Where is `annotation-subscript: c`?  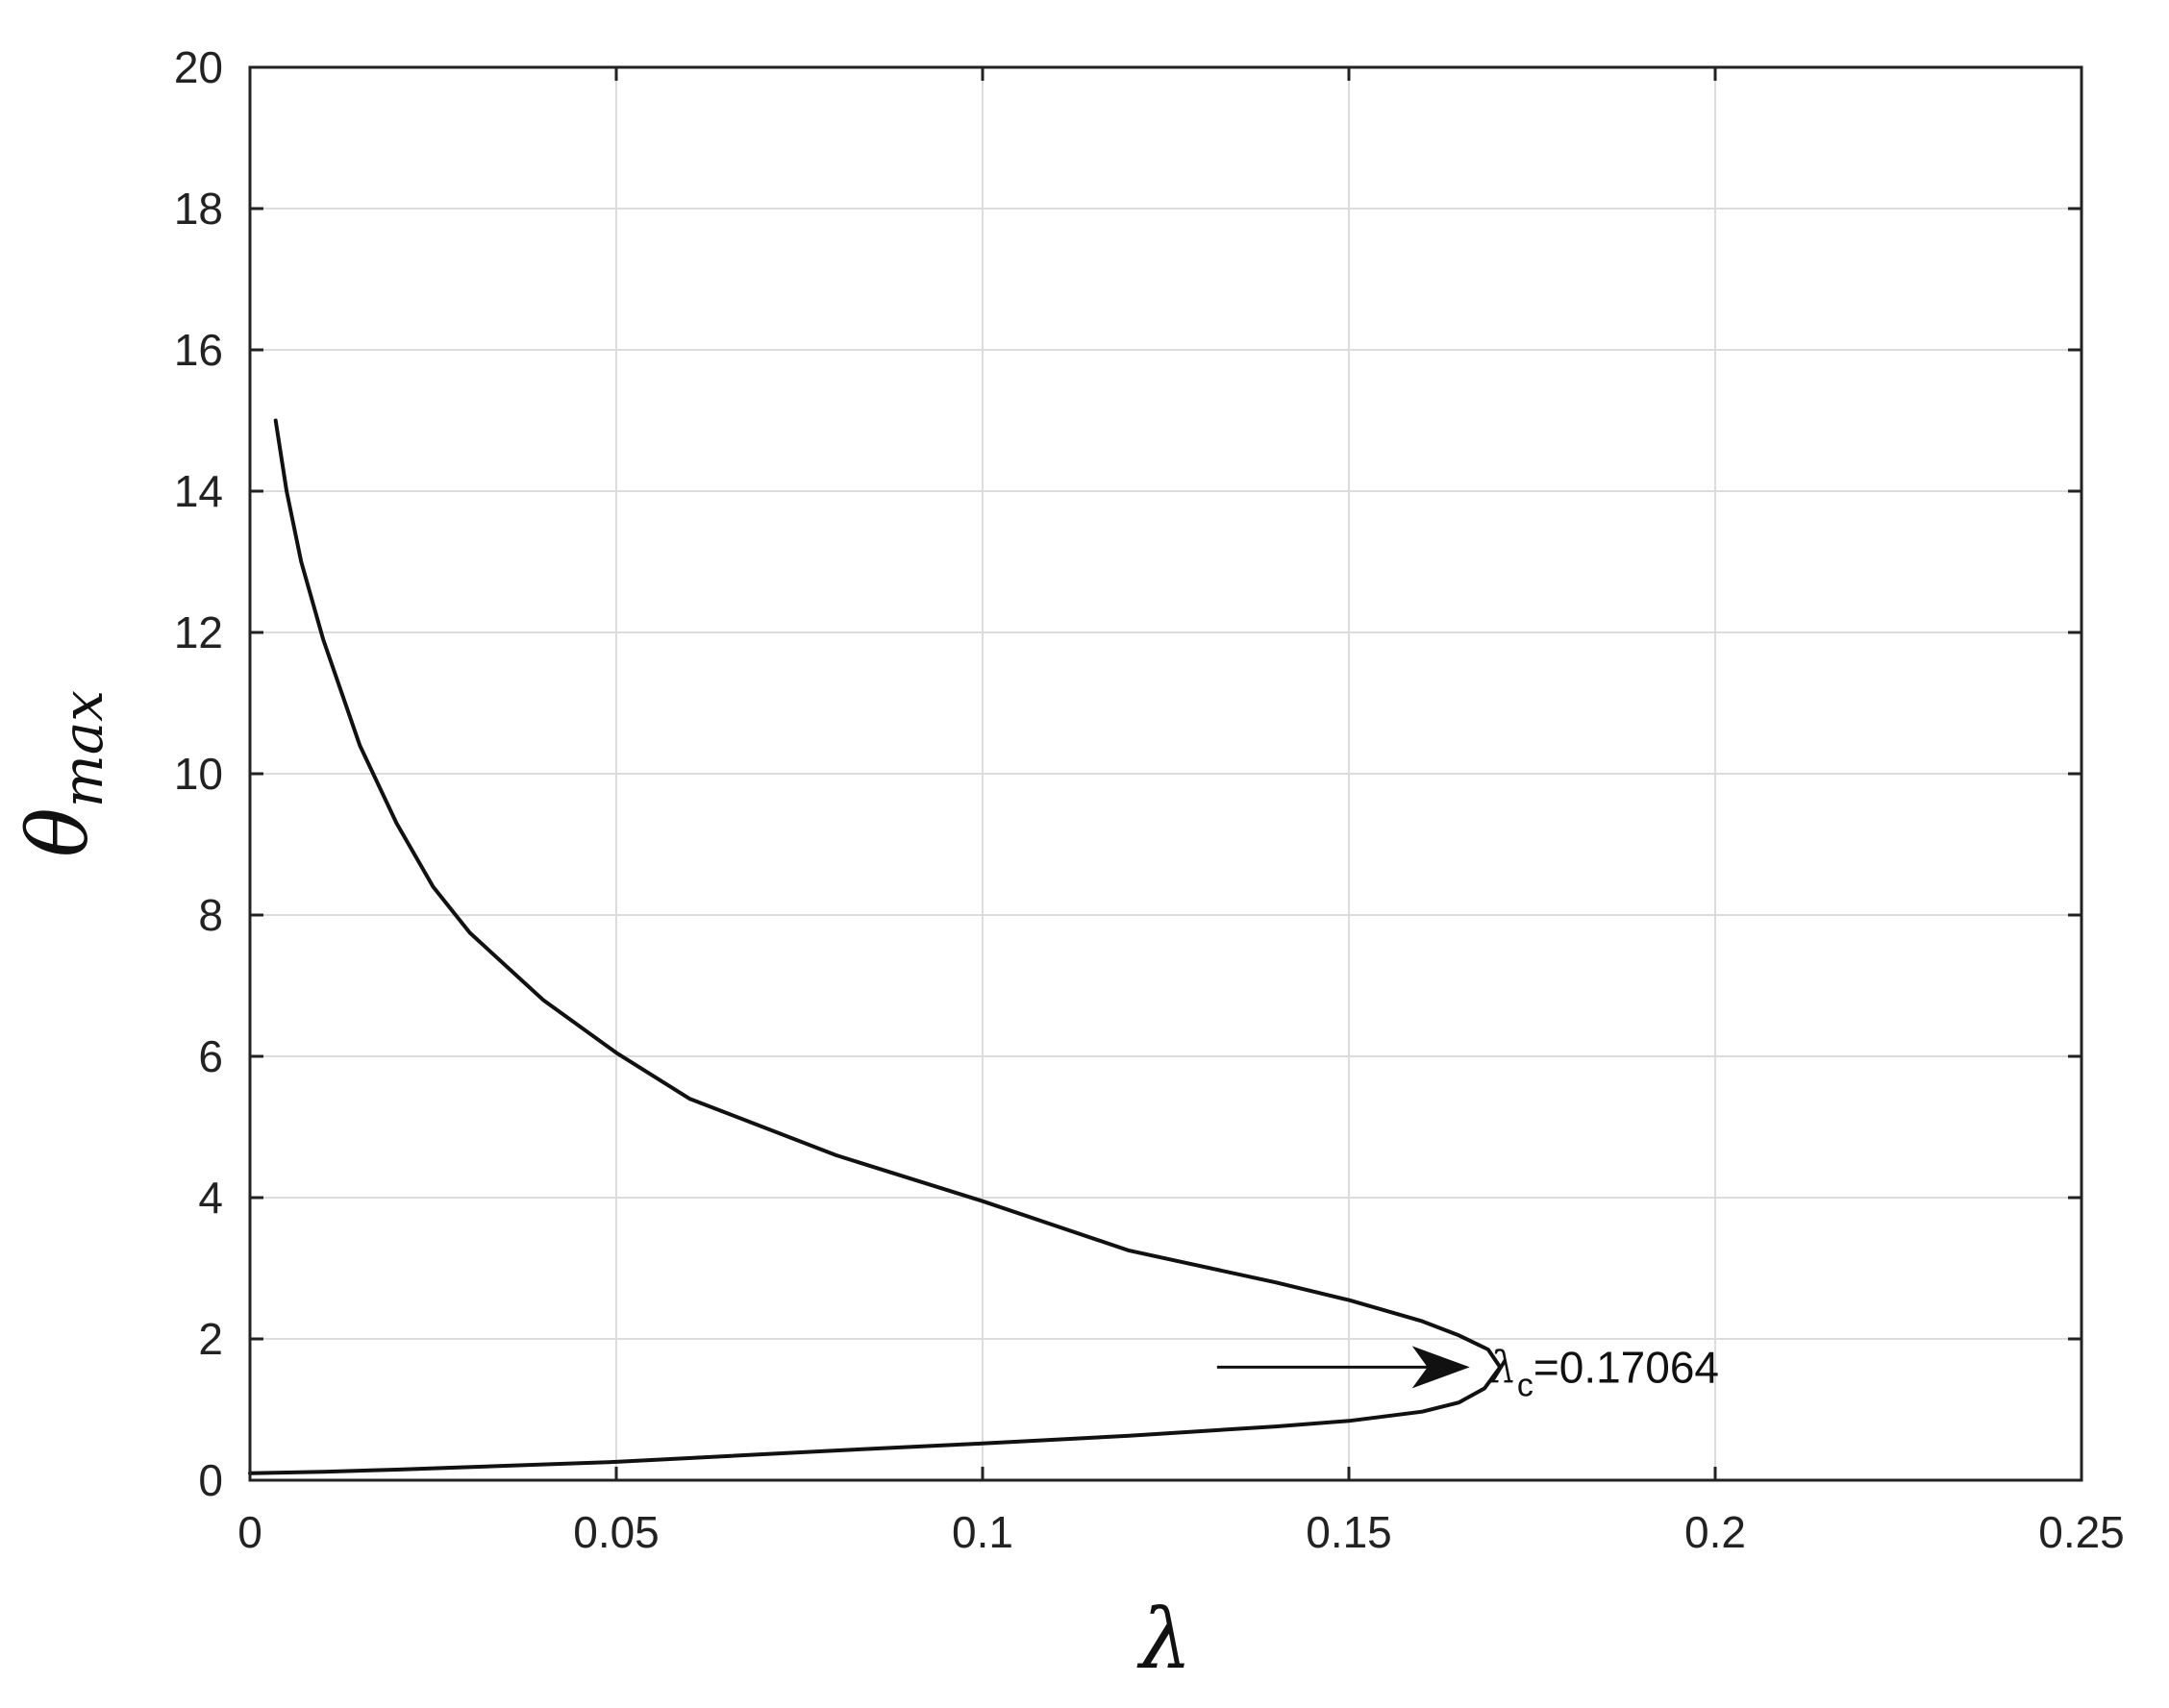 annotation-subscript: c is located at coordinates (1525, 1385).